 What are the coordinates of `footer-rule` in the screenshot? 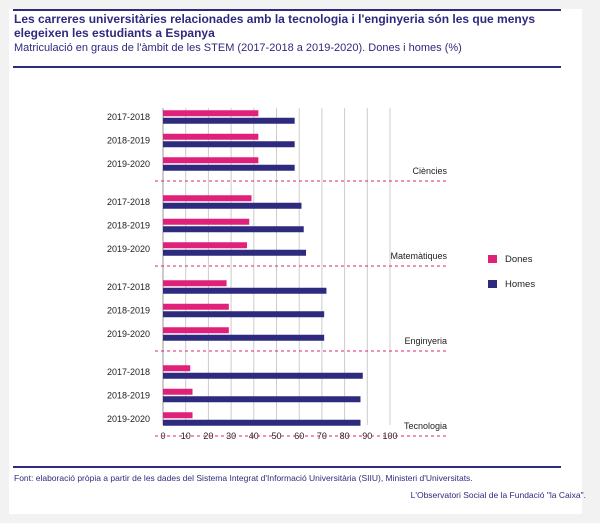 It's located at (287, 467).